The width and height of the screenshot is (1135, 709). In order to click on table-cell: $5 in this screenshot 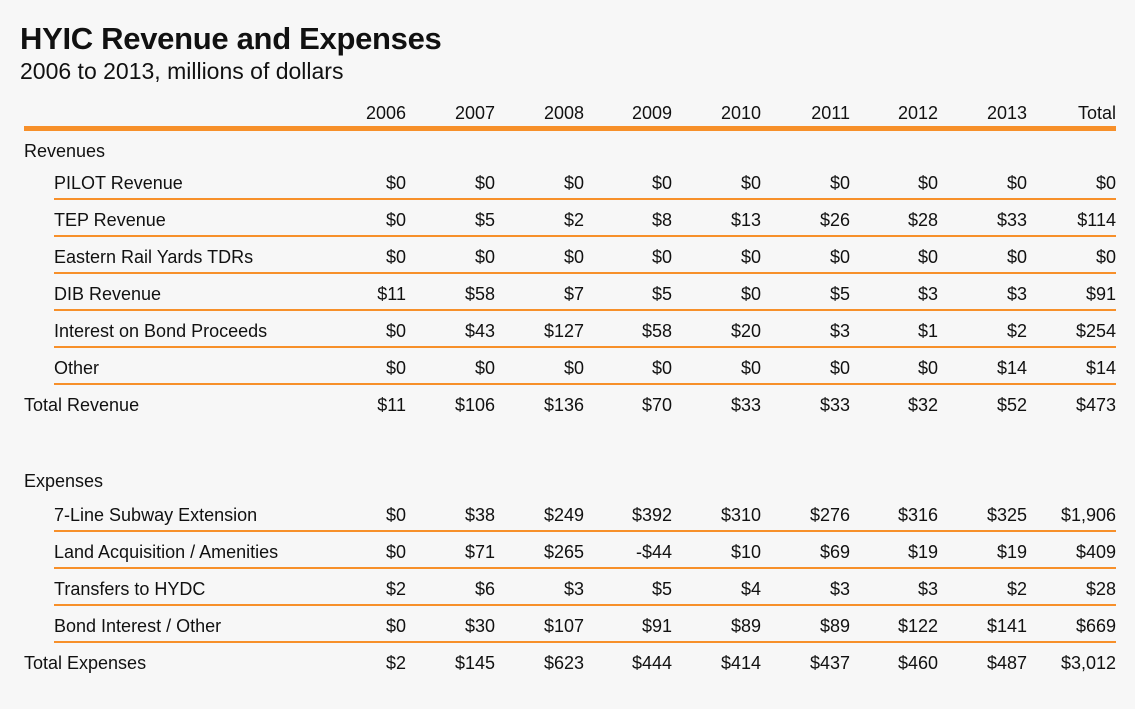, I will do `click(839, 294)`.